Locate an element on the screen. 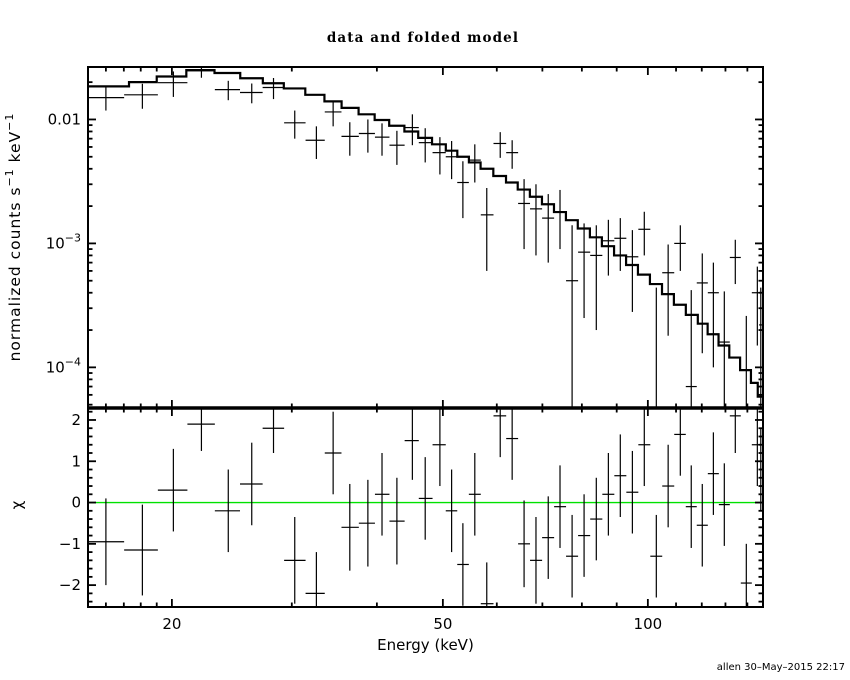 The width and height of the screenshot is (850, 680). svg-text: 10−4​ is located at coordinates (63, 365).